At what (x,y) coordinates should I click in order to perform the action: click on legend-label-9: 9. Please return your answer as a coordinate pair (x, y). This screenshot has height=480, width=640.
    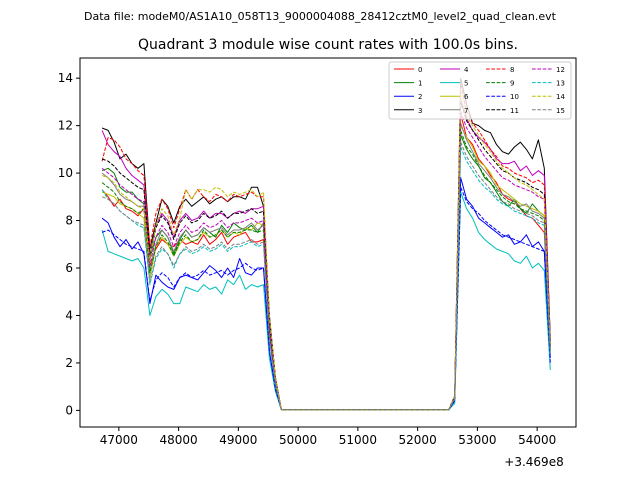
    Looking at the image, I should click on (512, 84).